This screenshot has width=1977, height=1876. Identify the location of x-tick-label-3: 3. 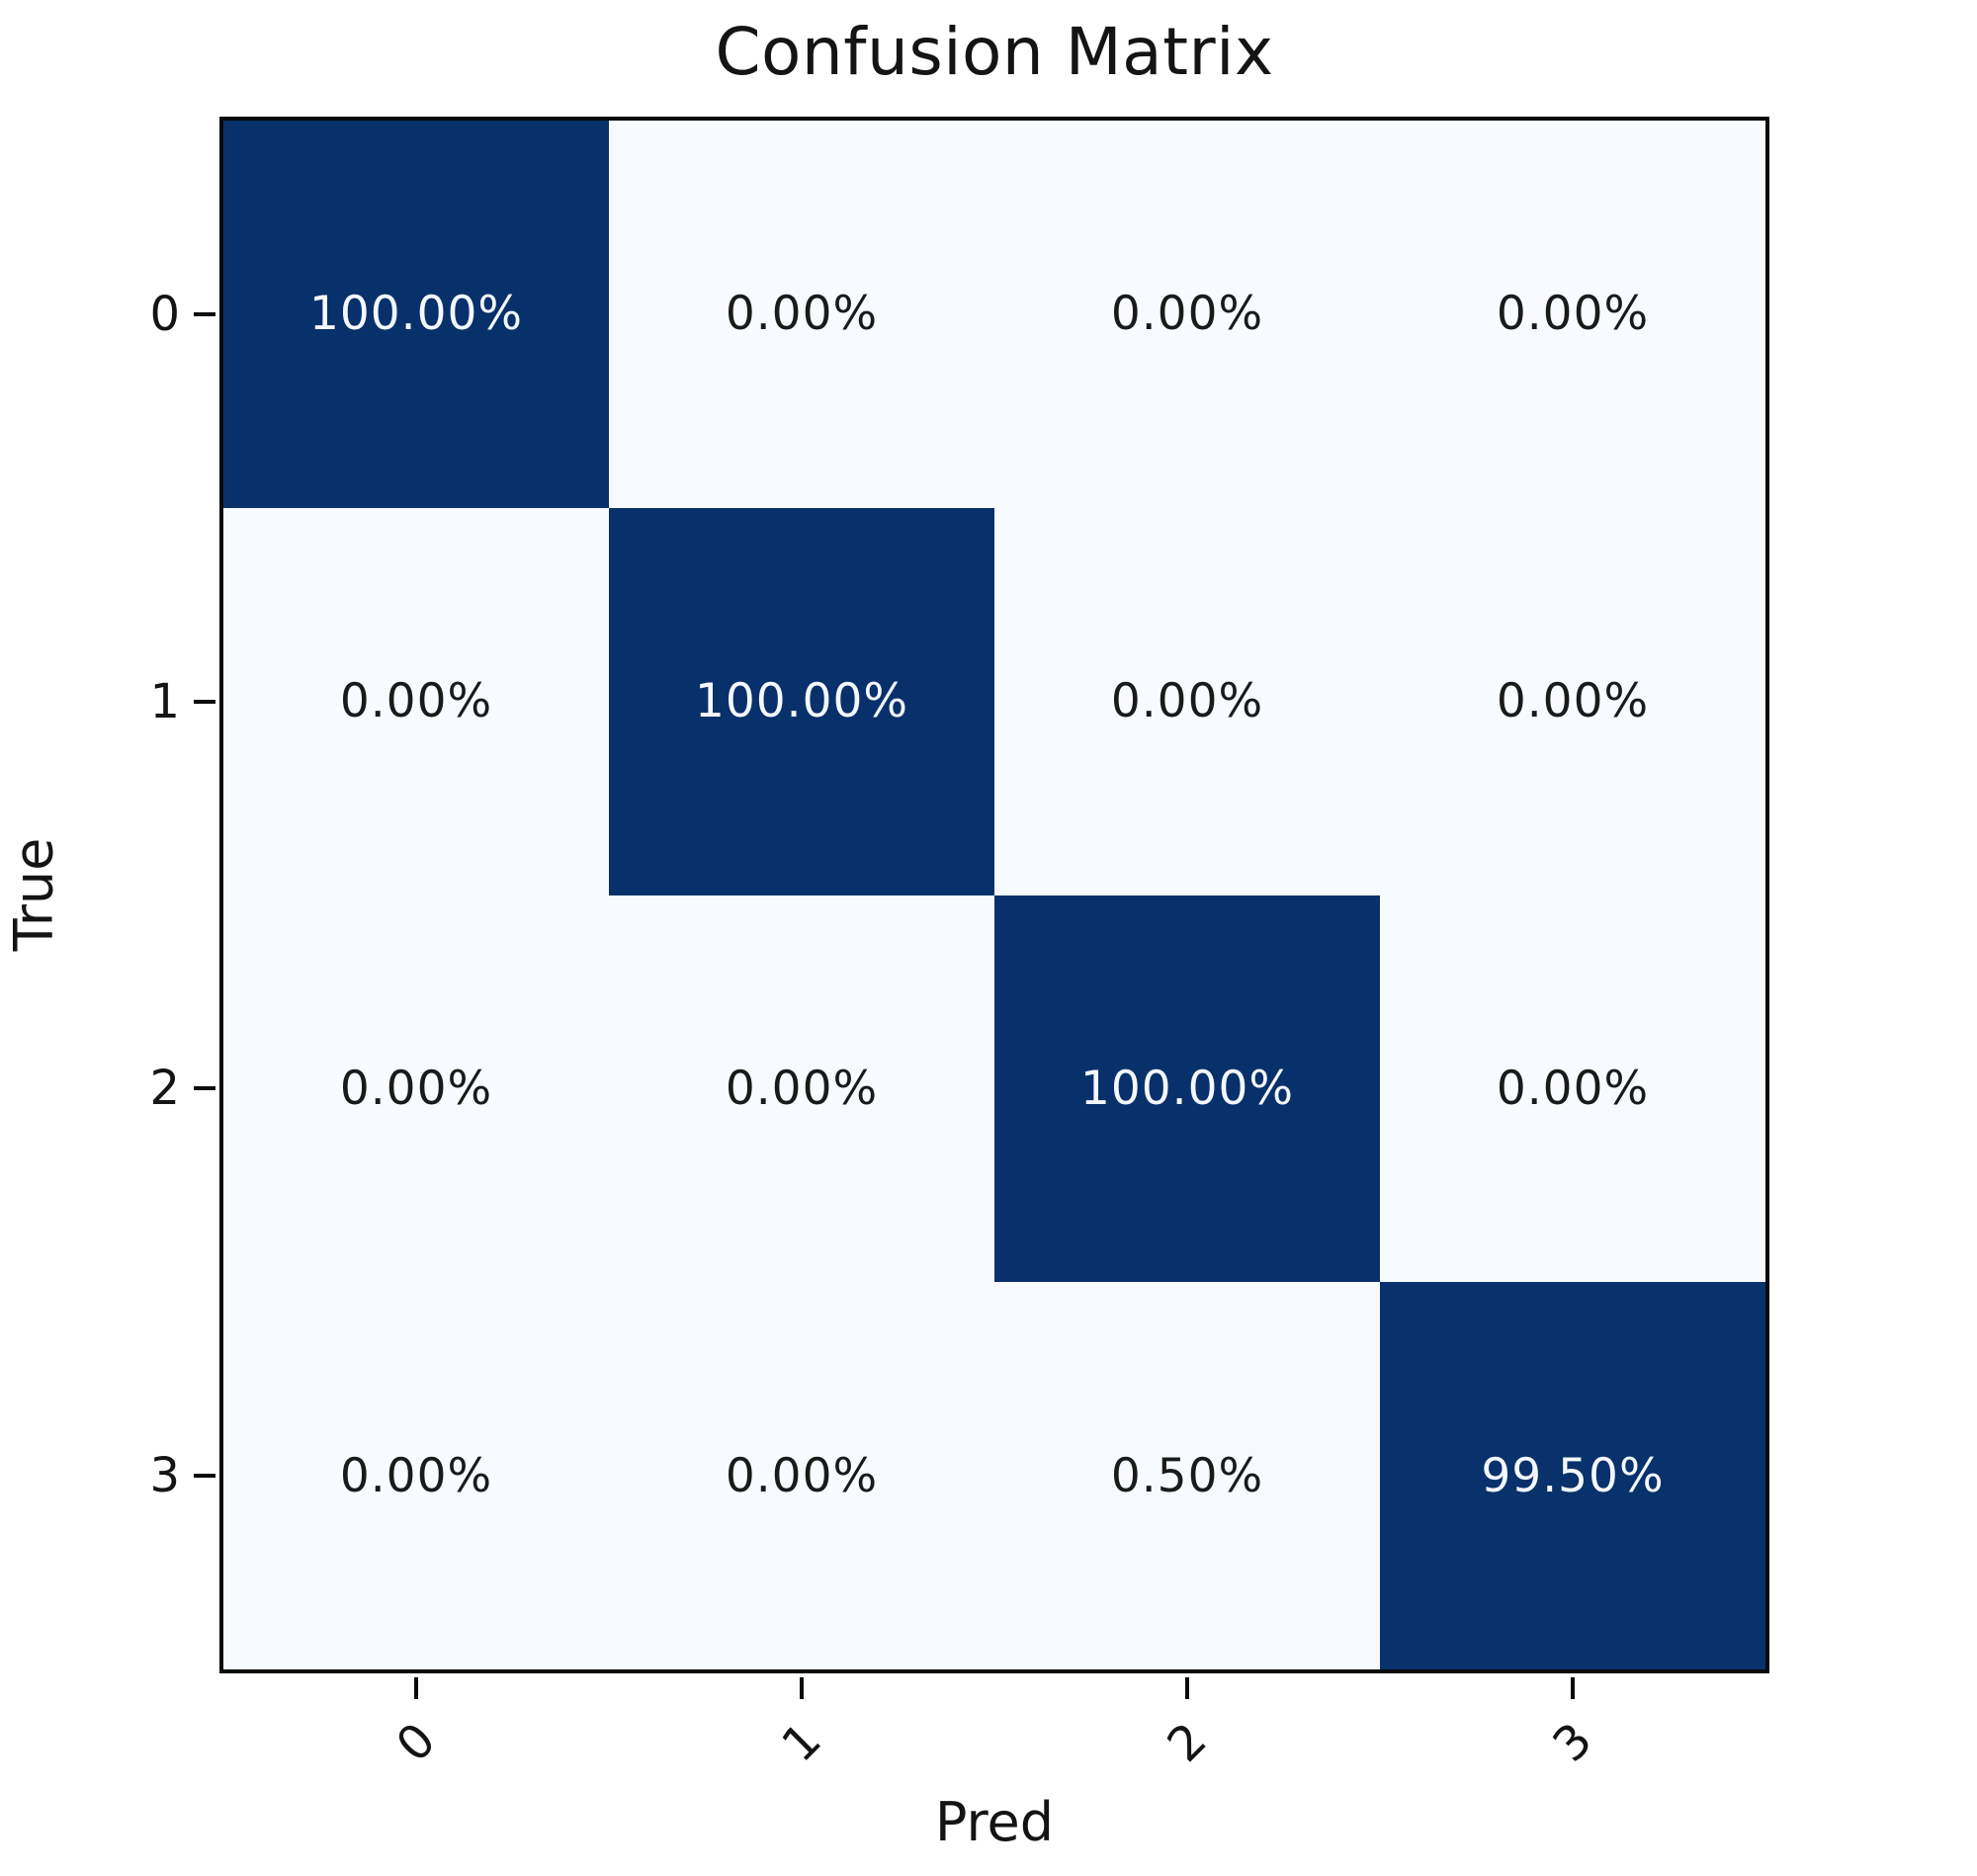
(1573, 1742).